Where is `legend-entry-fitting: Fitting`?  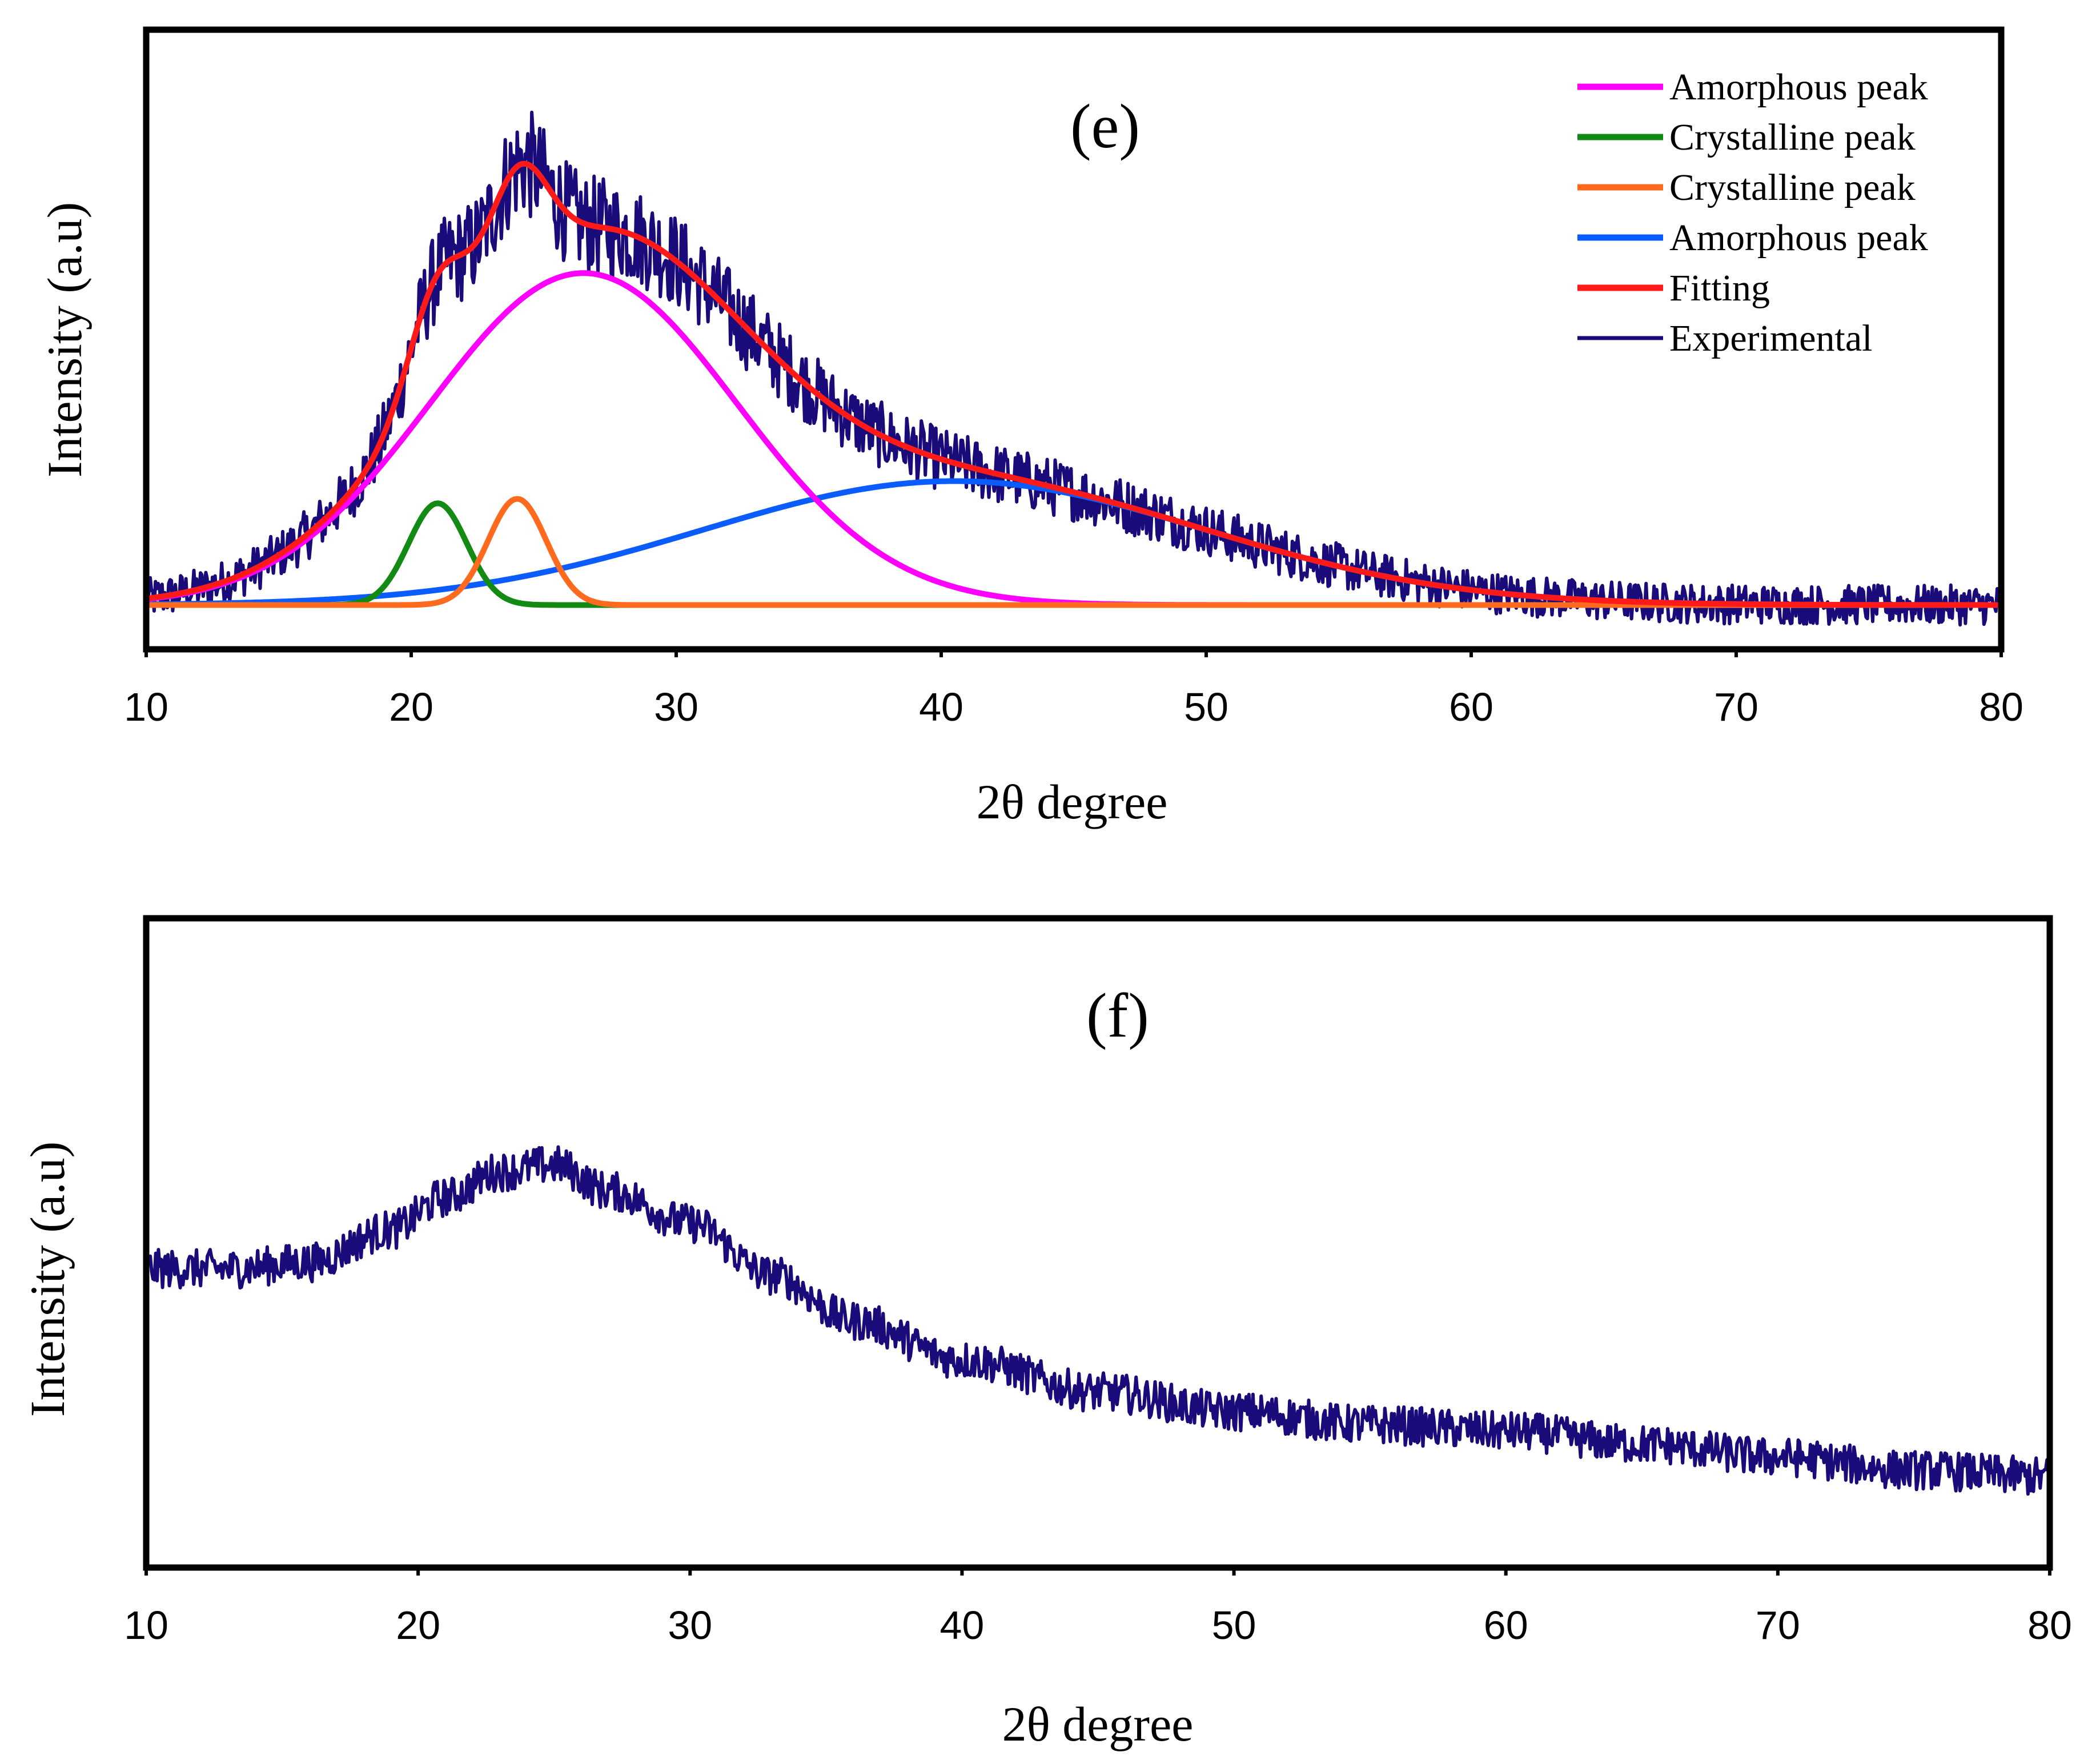 legend-entry-fitting: Fitting is located at coordinates (1674, 288).